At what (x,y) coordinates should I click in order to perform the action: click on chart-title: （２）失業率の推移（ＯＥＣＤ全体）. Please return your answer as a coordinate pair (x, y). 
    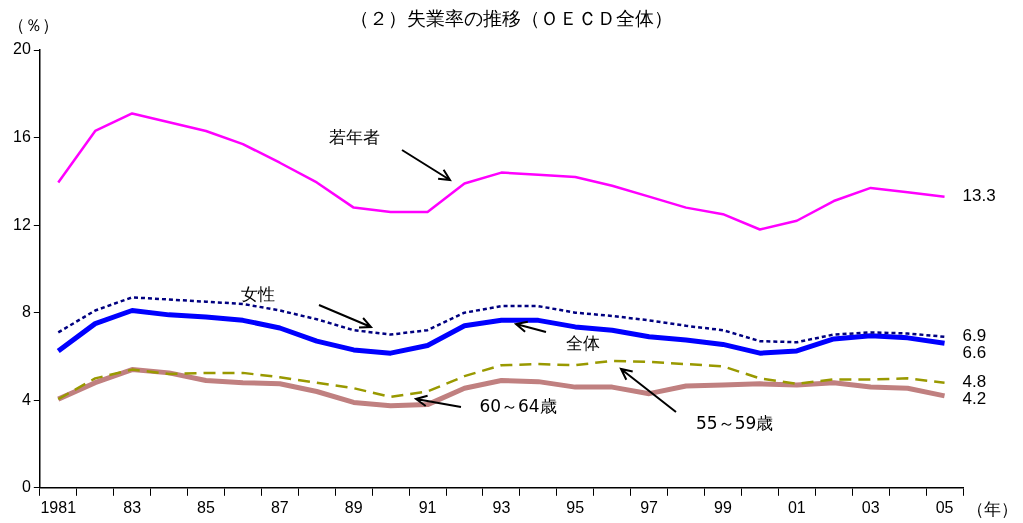
    Looking at the image, I should click on (511, 18).